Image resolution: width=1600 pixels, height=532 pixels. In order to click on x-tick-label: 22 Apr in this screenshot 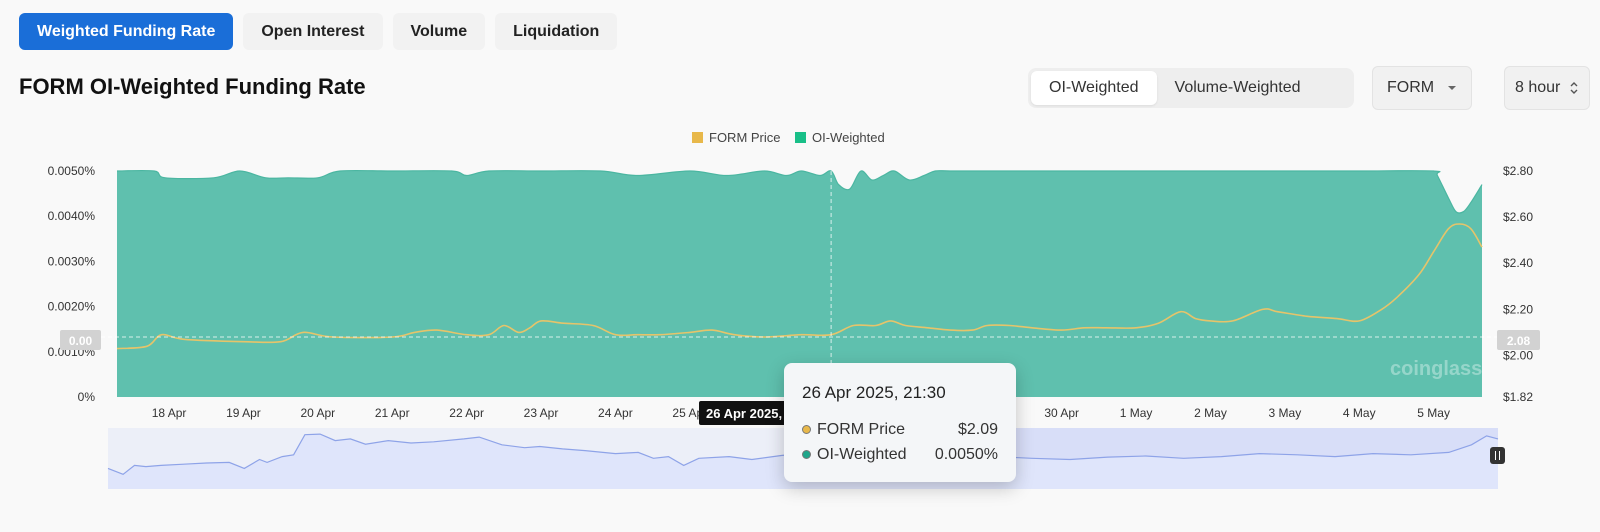, I will do `click(466, 413)`.